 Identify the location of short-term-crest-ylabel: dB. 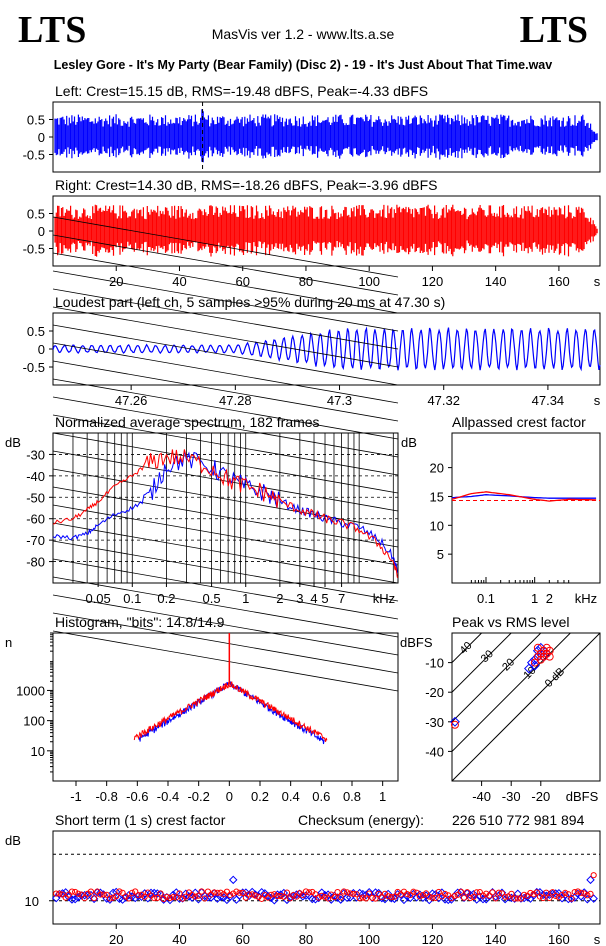
(13, 840).